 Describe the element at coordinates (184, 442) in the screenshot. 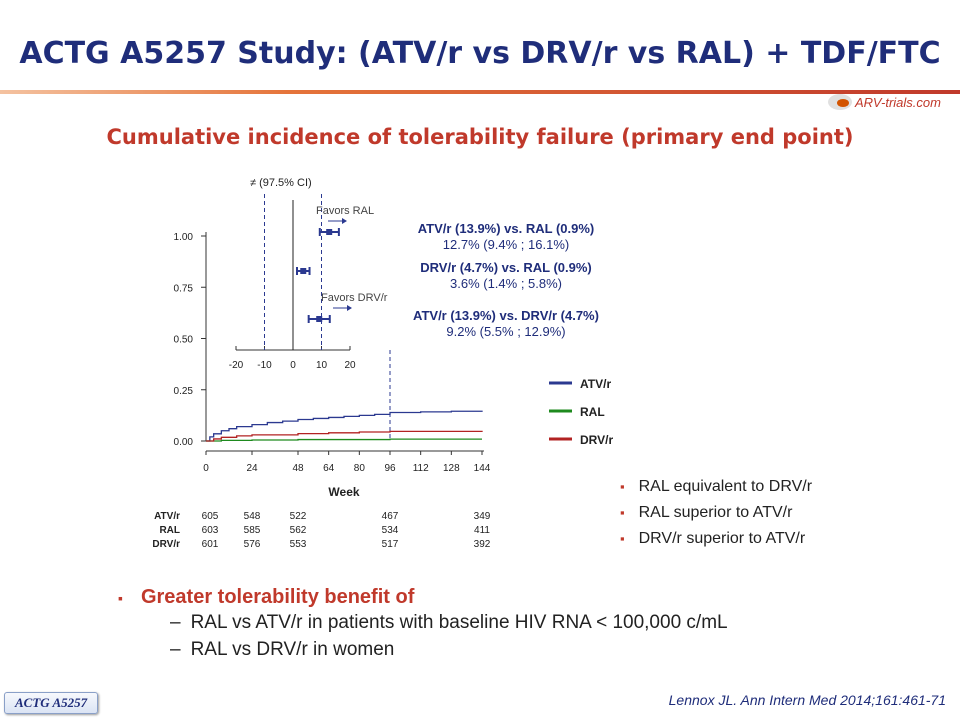

I see `y-tick-label: 0.00` at that location.